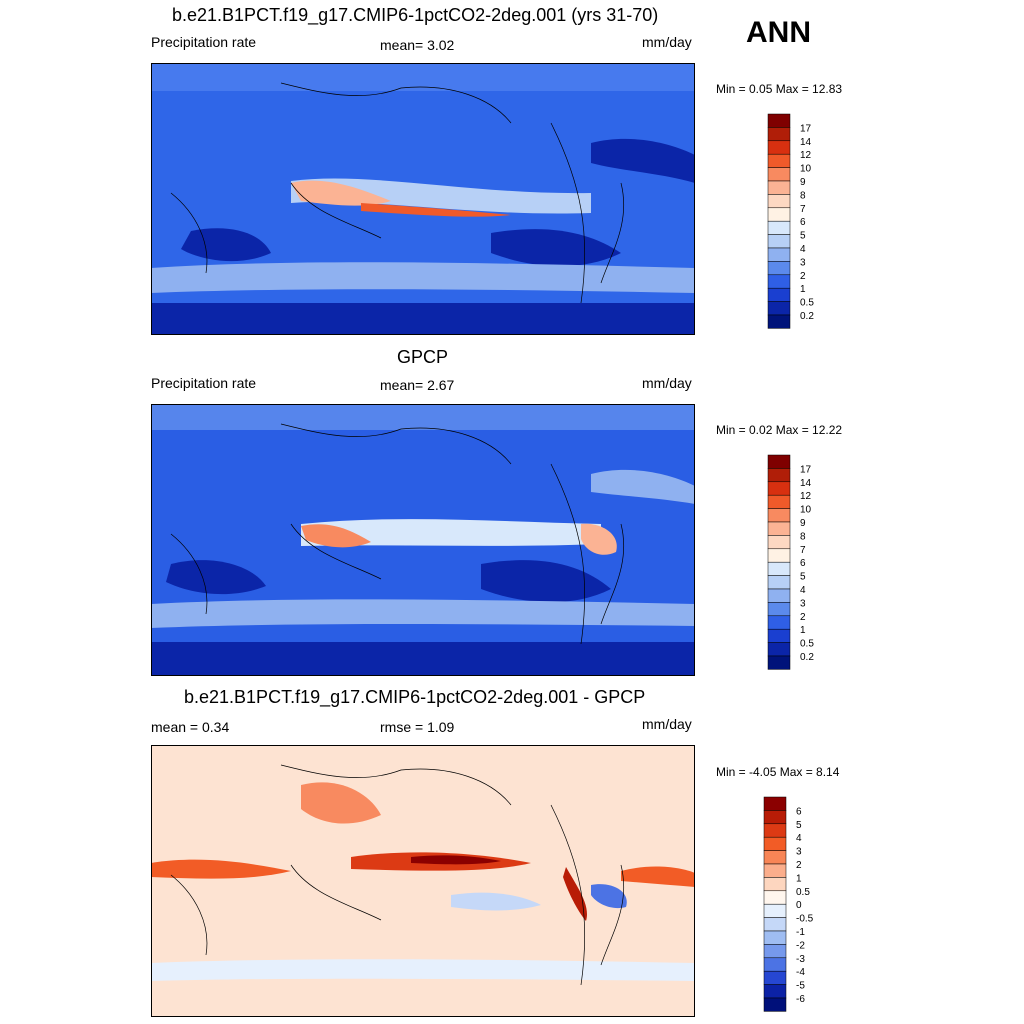 This screenshot has height=1024, width=1024. What do you see at coordinates (667, 42) in the screenshot?
I see `panel-1-units: mm/day` at bounding box center [667, 42].